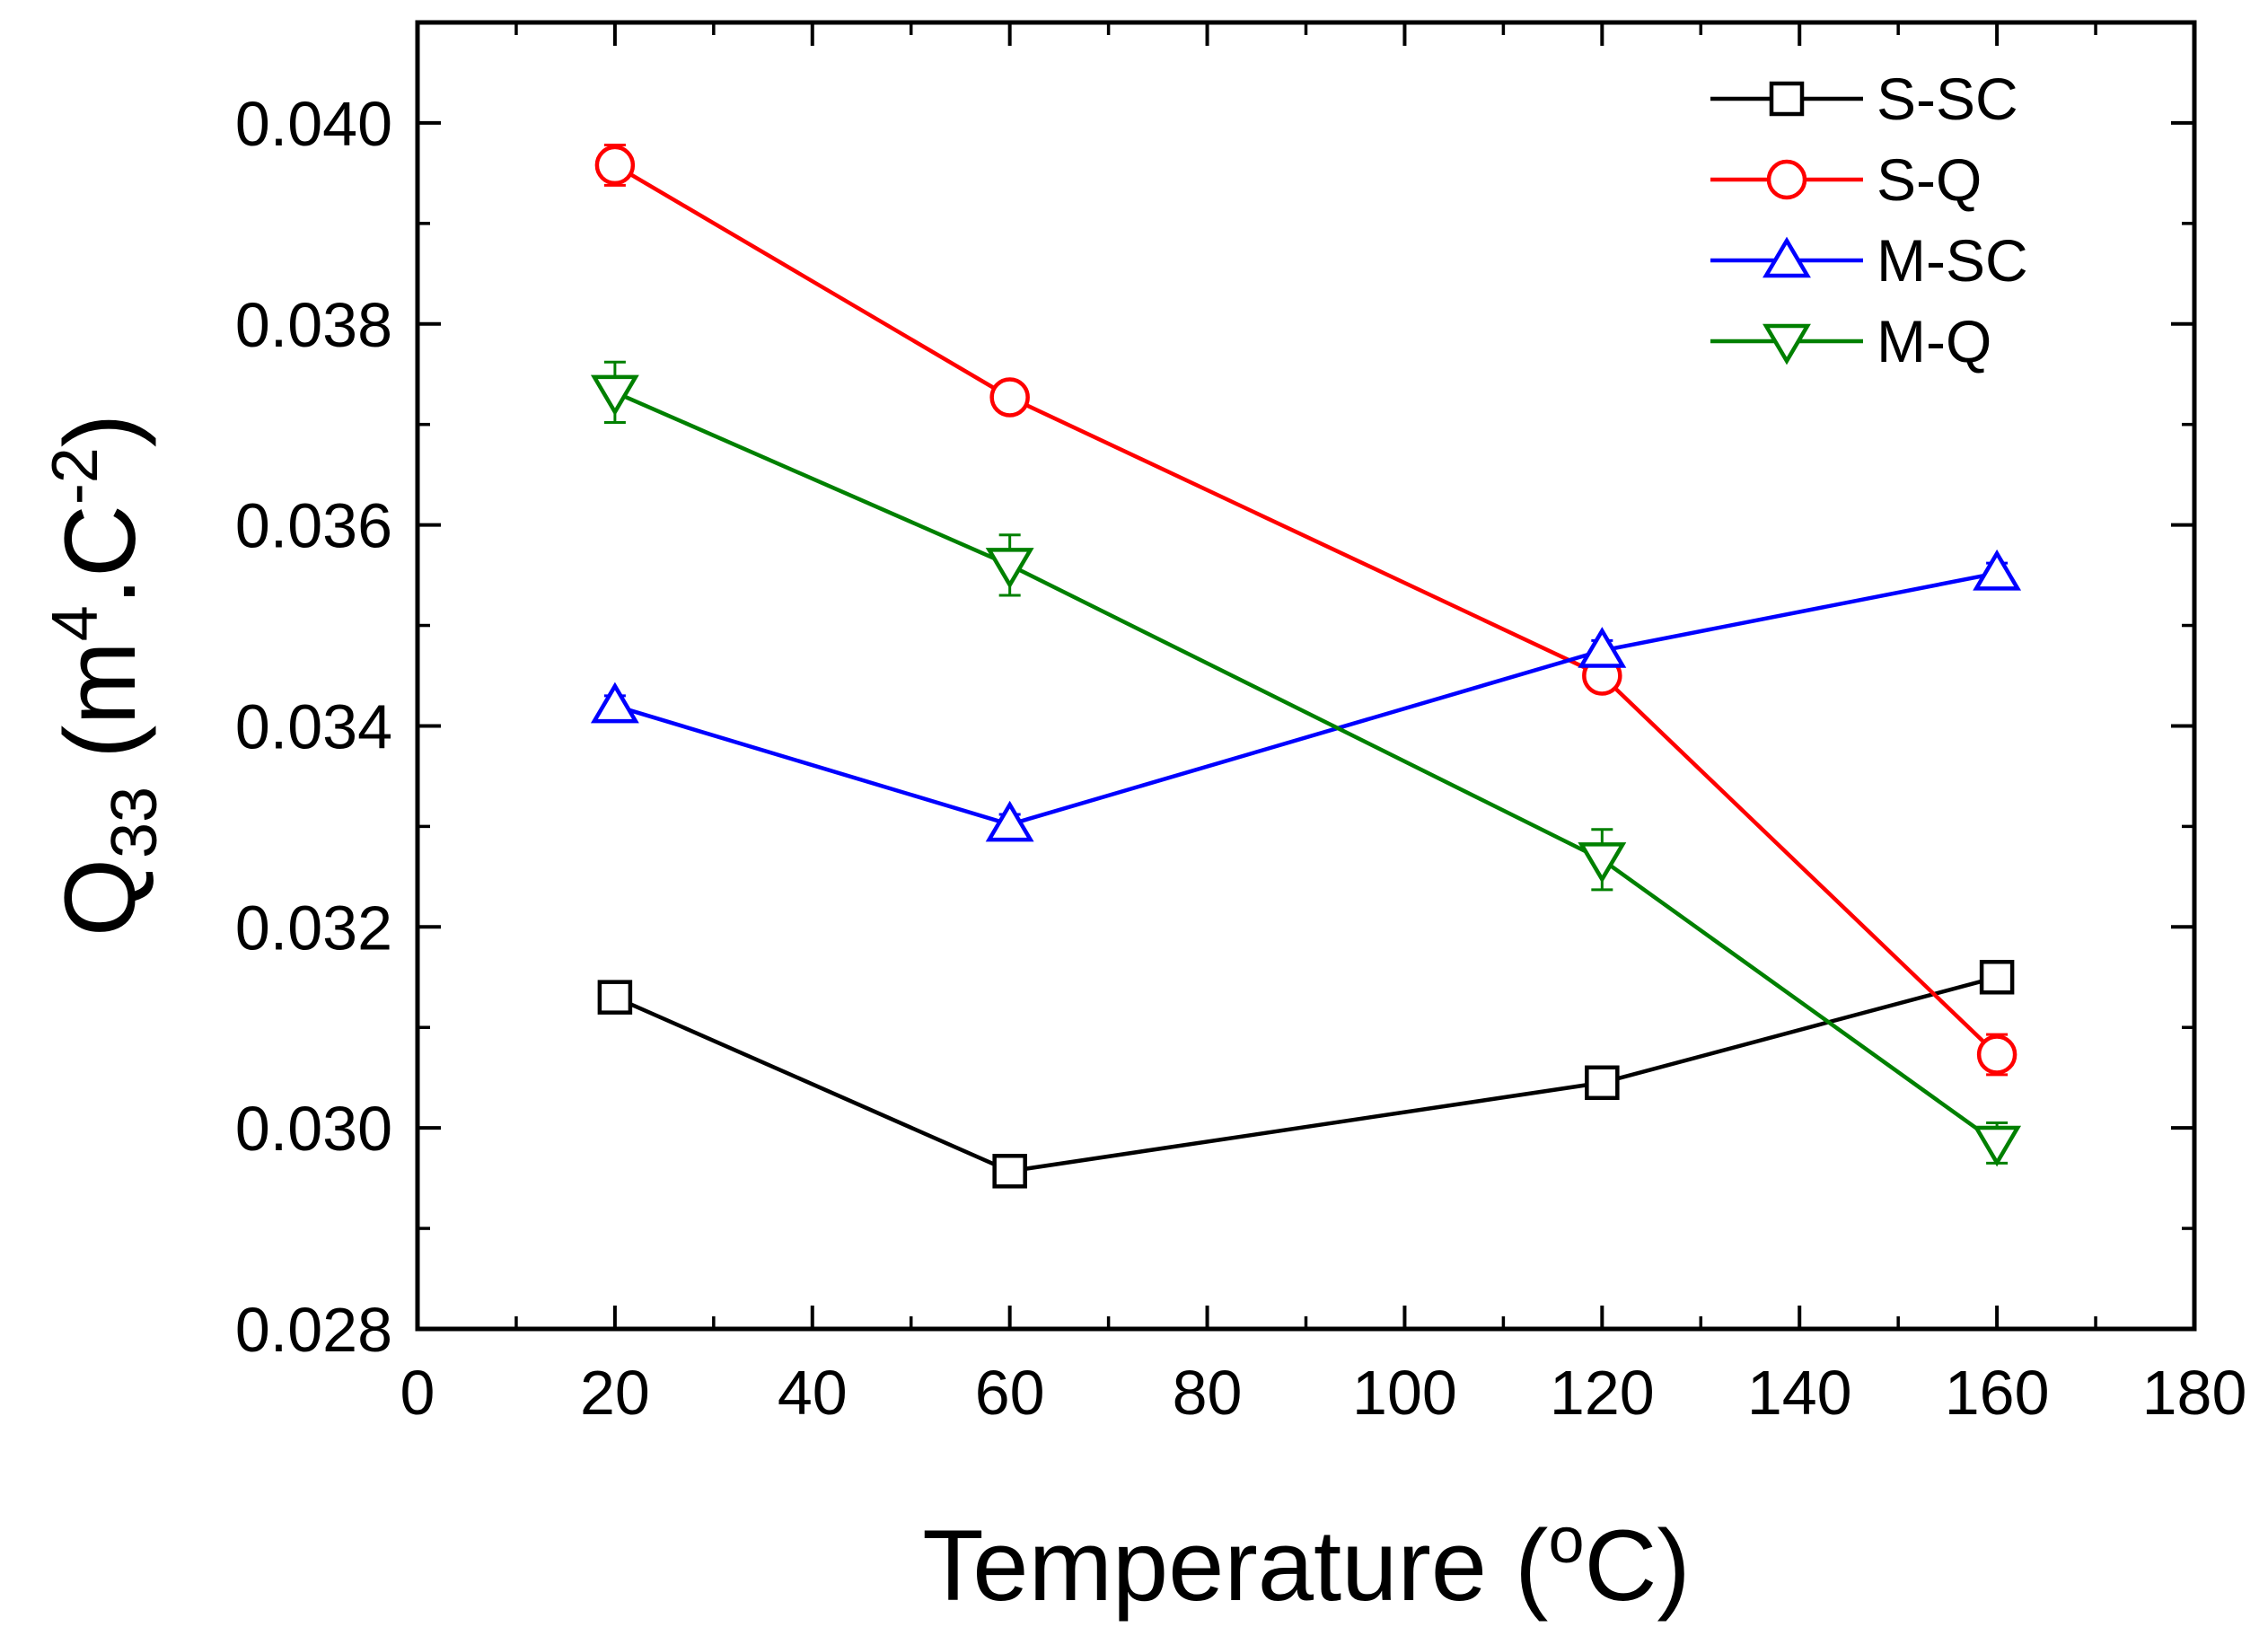 The image size is (2268, 1636). What do you see at coordinates (1846, 180) in the screenshot?
I see `legend-item-s-q: S-Q` at bounding box center [1846, 180].